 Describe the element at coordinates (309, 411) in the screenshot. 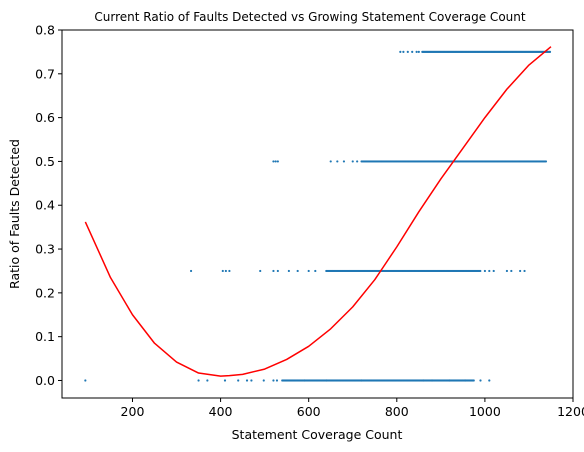

I see `x-tick-label: 600` at that location.